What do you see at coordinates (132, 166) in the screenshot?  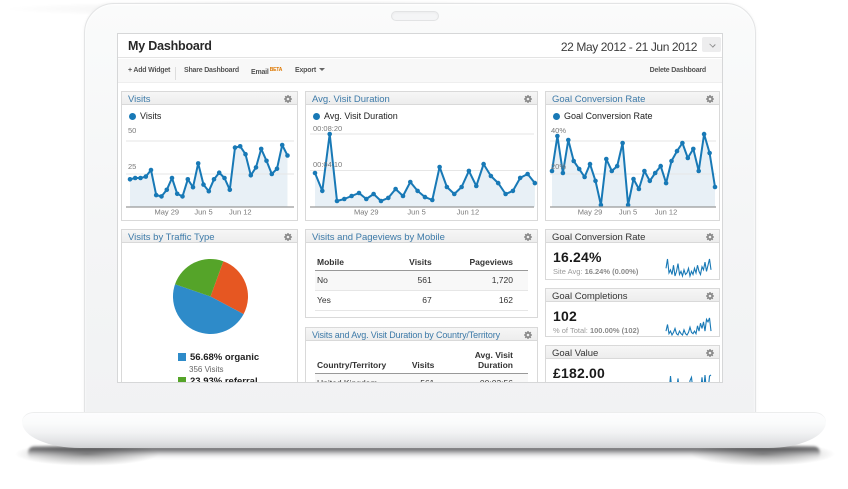 I see `svg-text: 25` at bounding box center [132, 166].